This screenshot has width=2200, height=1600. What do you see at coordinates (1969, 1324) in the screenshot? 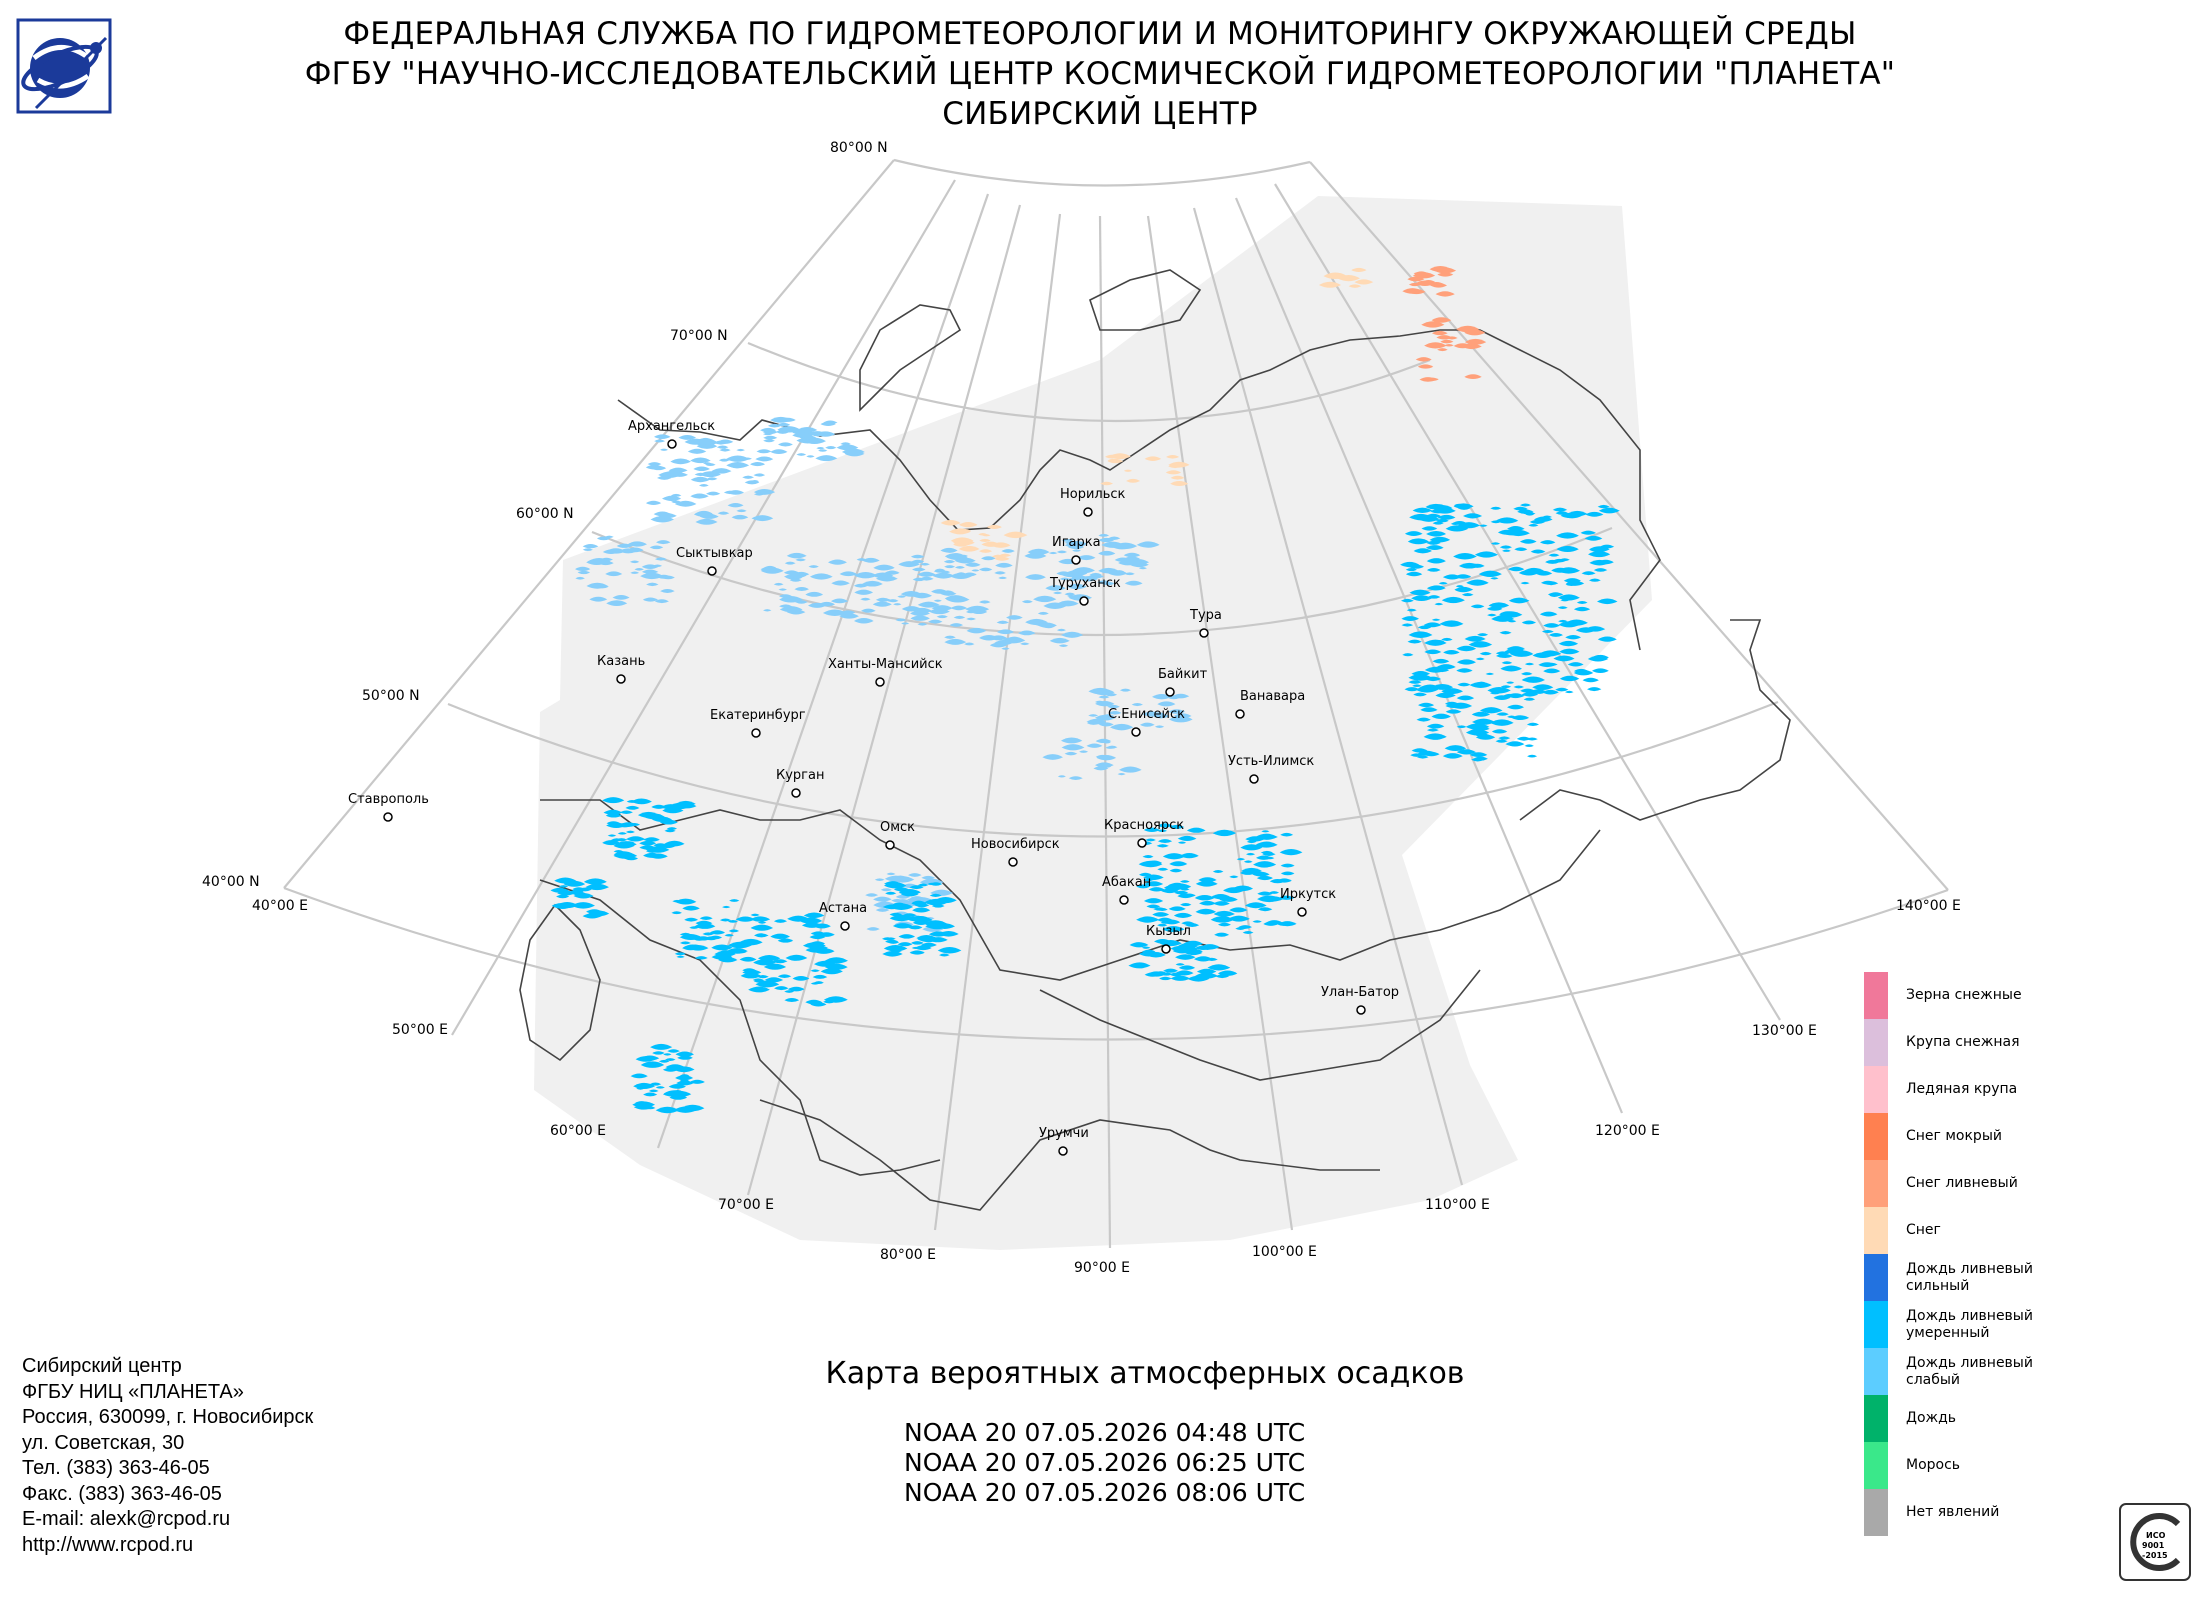
I see `legend-label: Дождь ливневый умеренный` at bounding box center [1969, 1324].